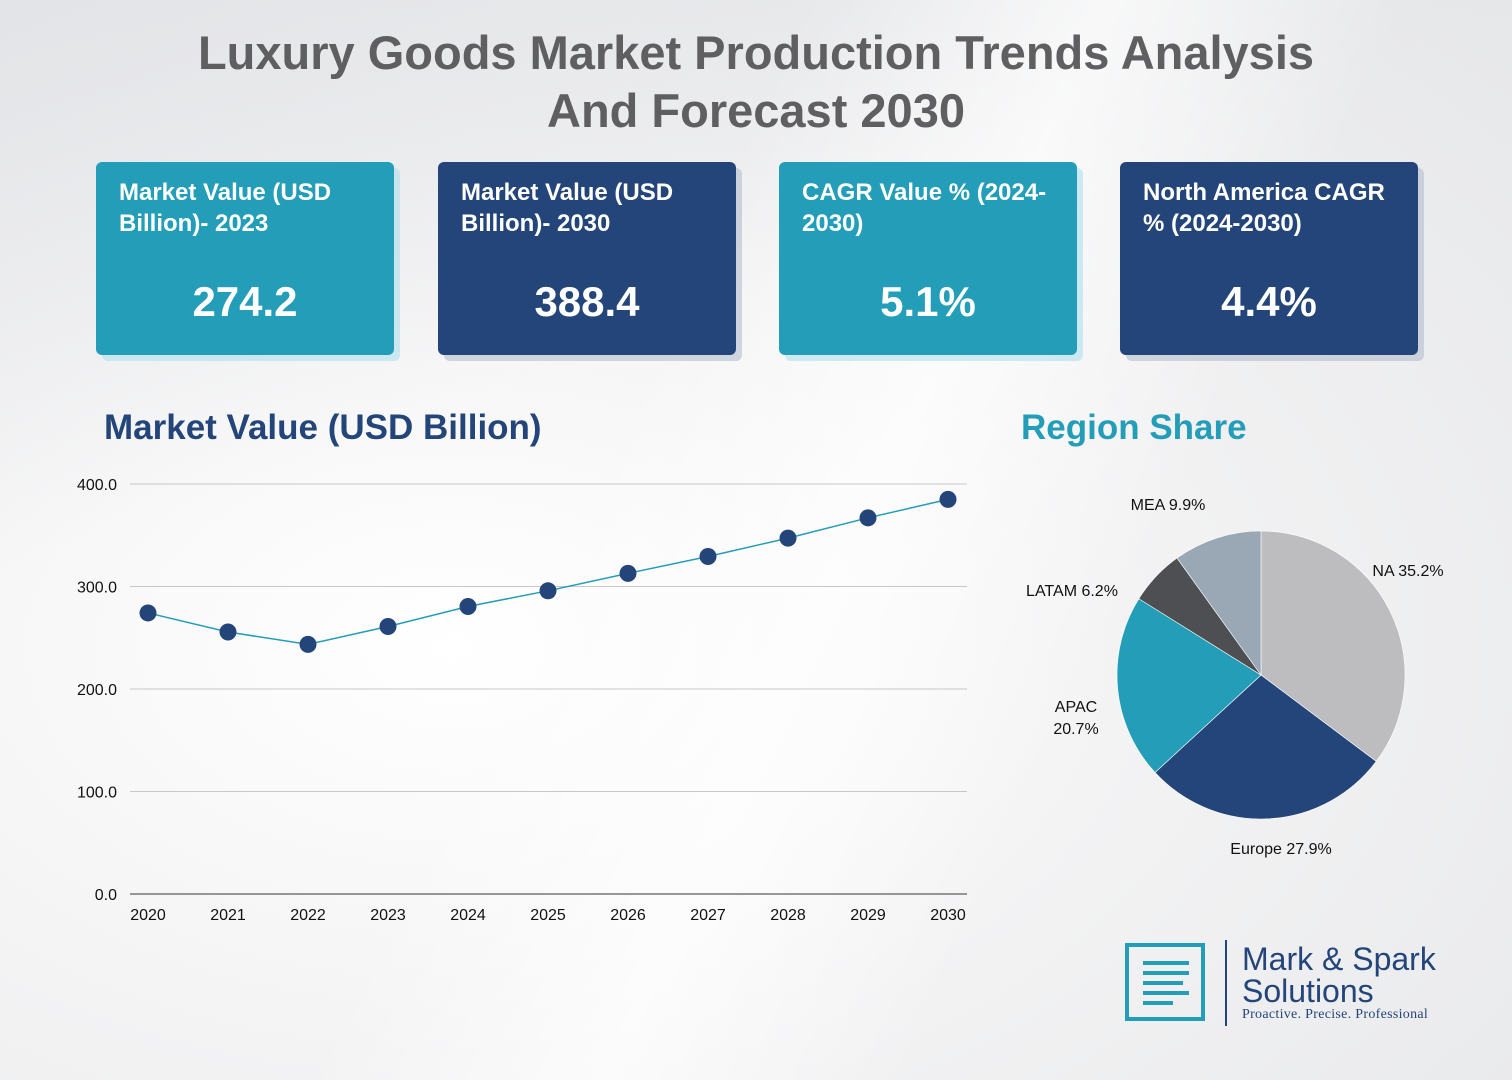 Image resolution: width=1512 pixels, height=1080 pixels. I want to click on kpi-card-value: 274.2, so click(245, 301).